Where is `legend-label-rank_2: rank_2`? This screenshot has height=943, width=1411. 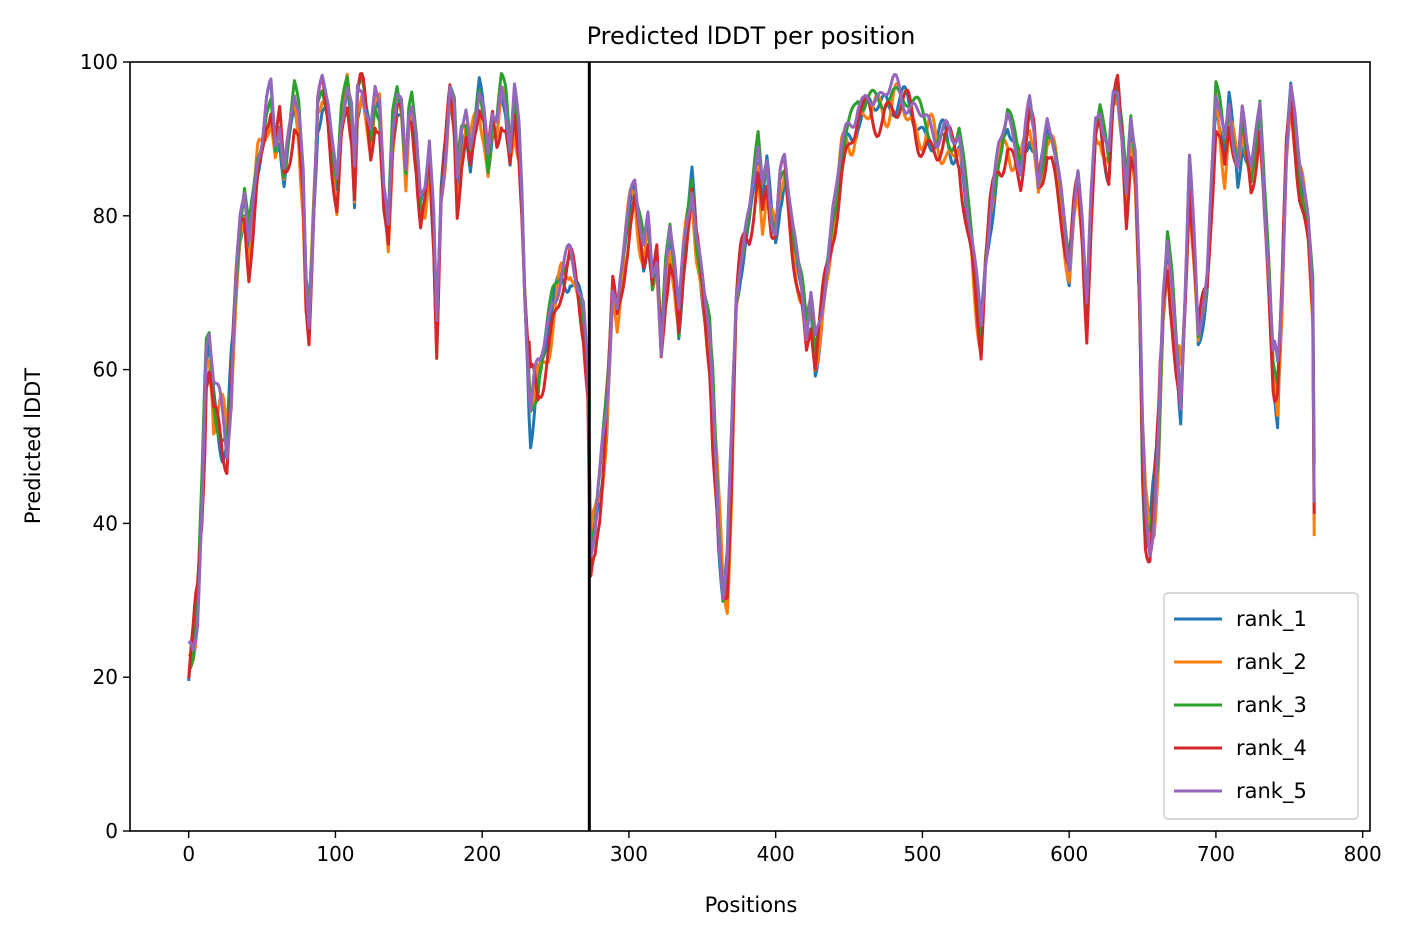 legend-label-rank_2: rank_2 is located at coordinates (1271, 662).